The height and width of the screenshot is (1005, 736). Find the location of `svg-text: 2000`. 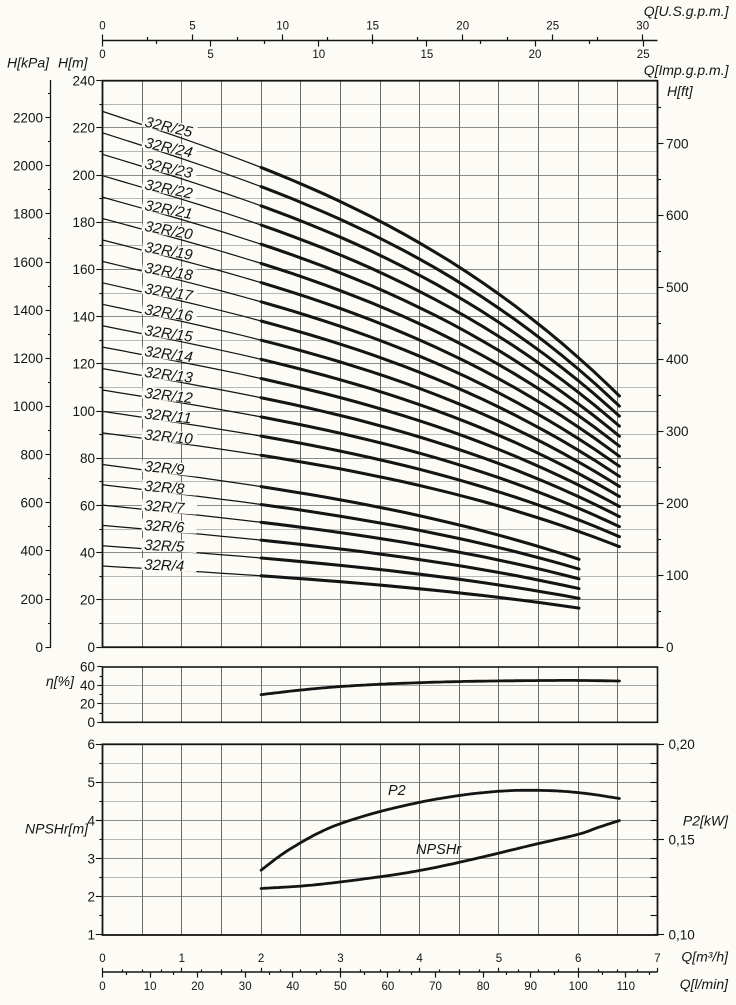

svg-text: 2000 is located at coordinates (28, 166).